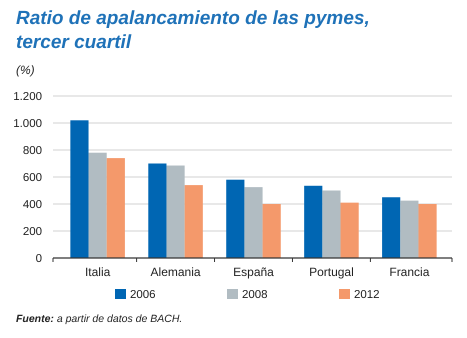 The height and width of the screenshot is (338, 467). Describe the element at coordinates (27, 97) in the screenshot. I see `y-tick-label: 1.200` at that location.